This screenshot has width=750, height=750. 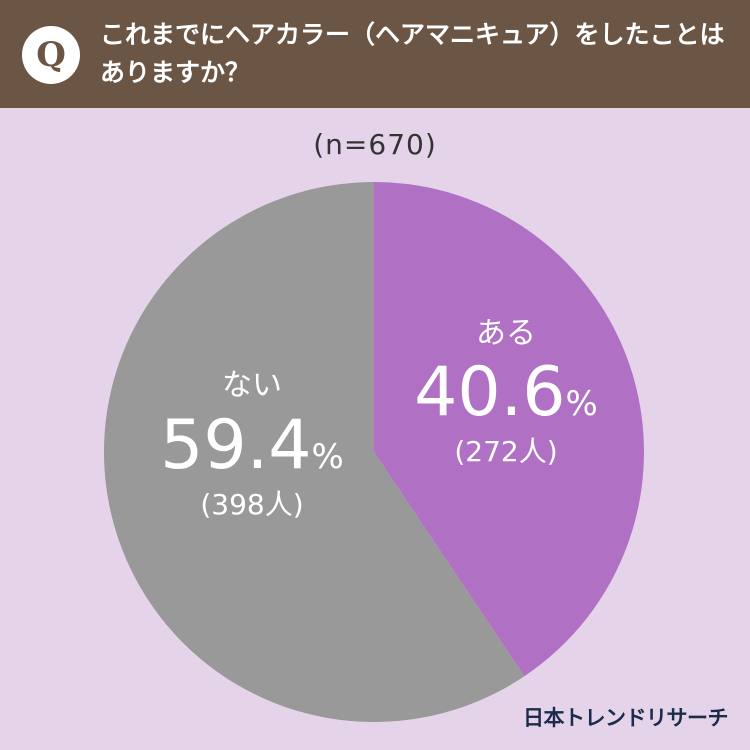 I want to click on sample-size: (n=670), so click(x=375, y=144).